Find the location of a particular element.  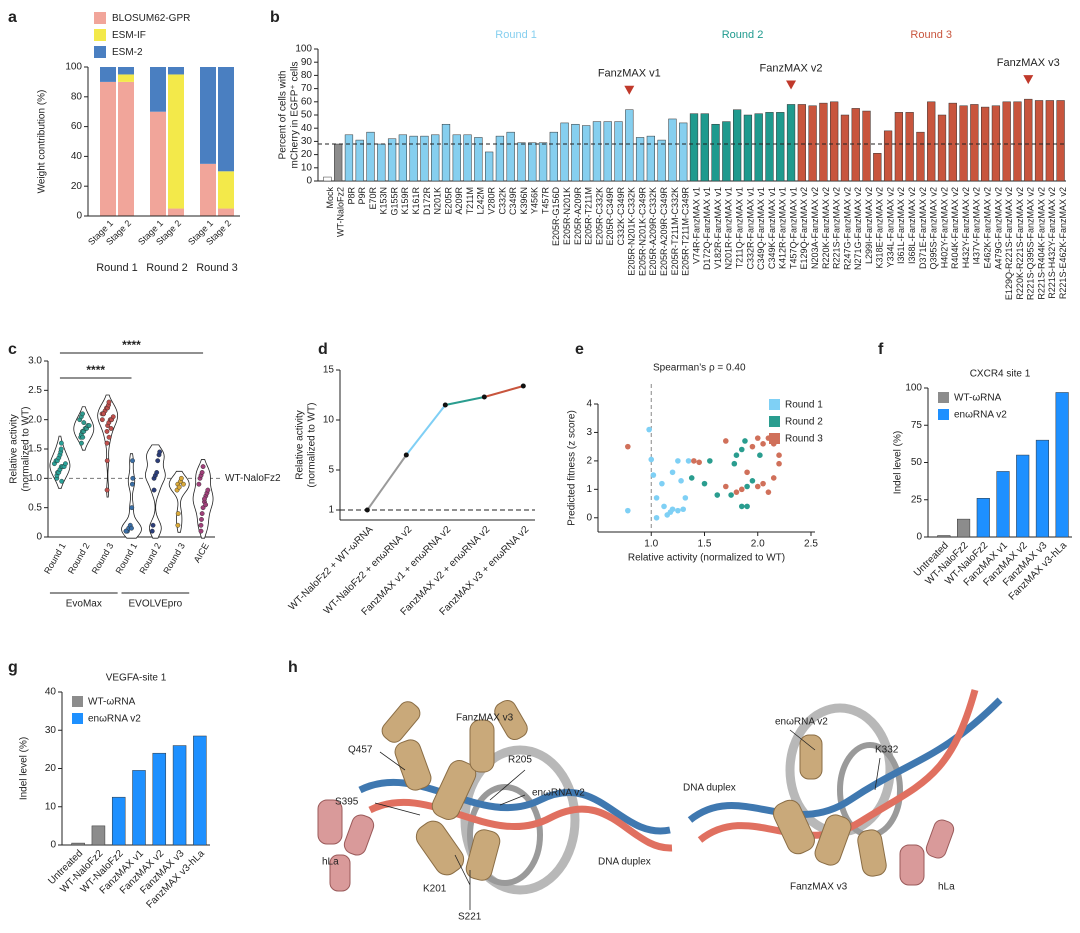

structure-label: DNA duplex is located at coordinates (709, 788).